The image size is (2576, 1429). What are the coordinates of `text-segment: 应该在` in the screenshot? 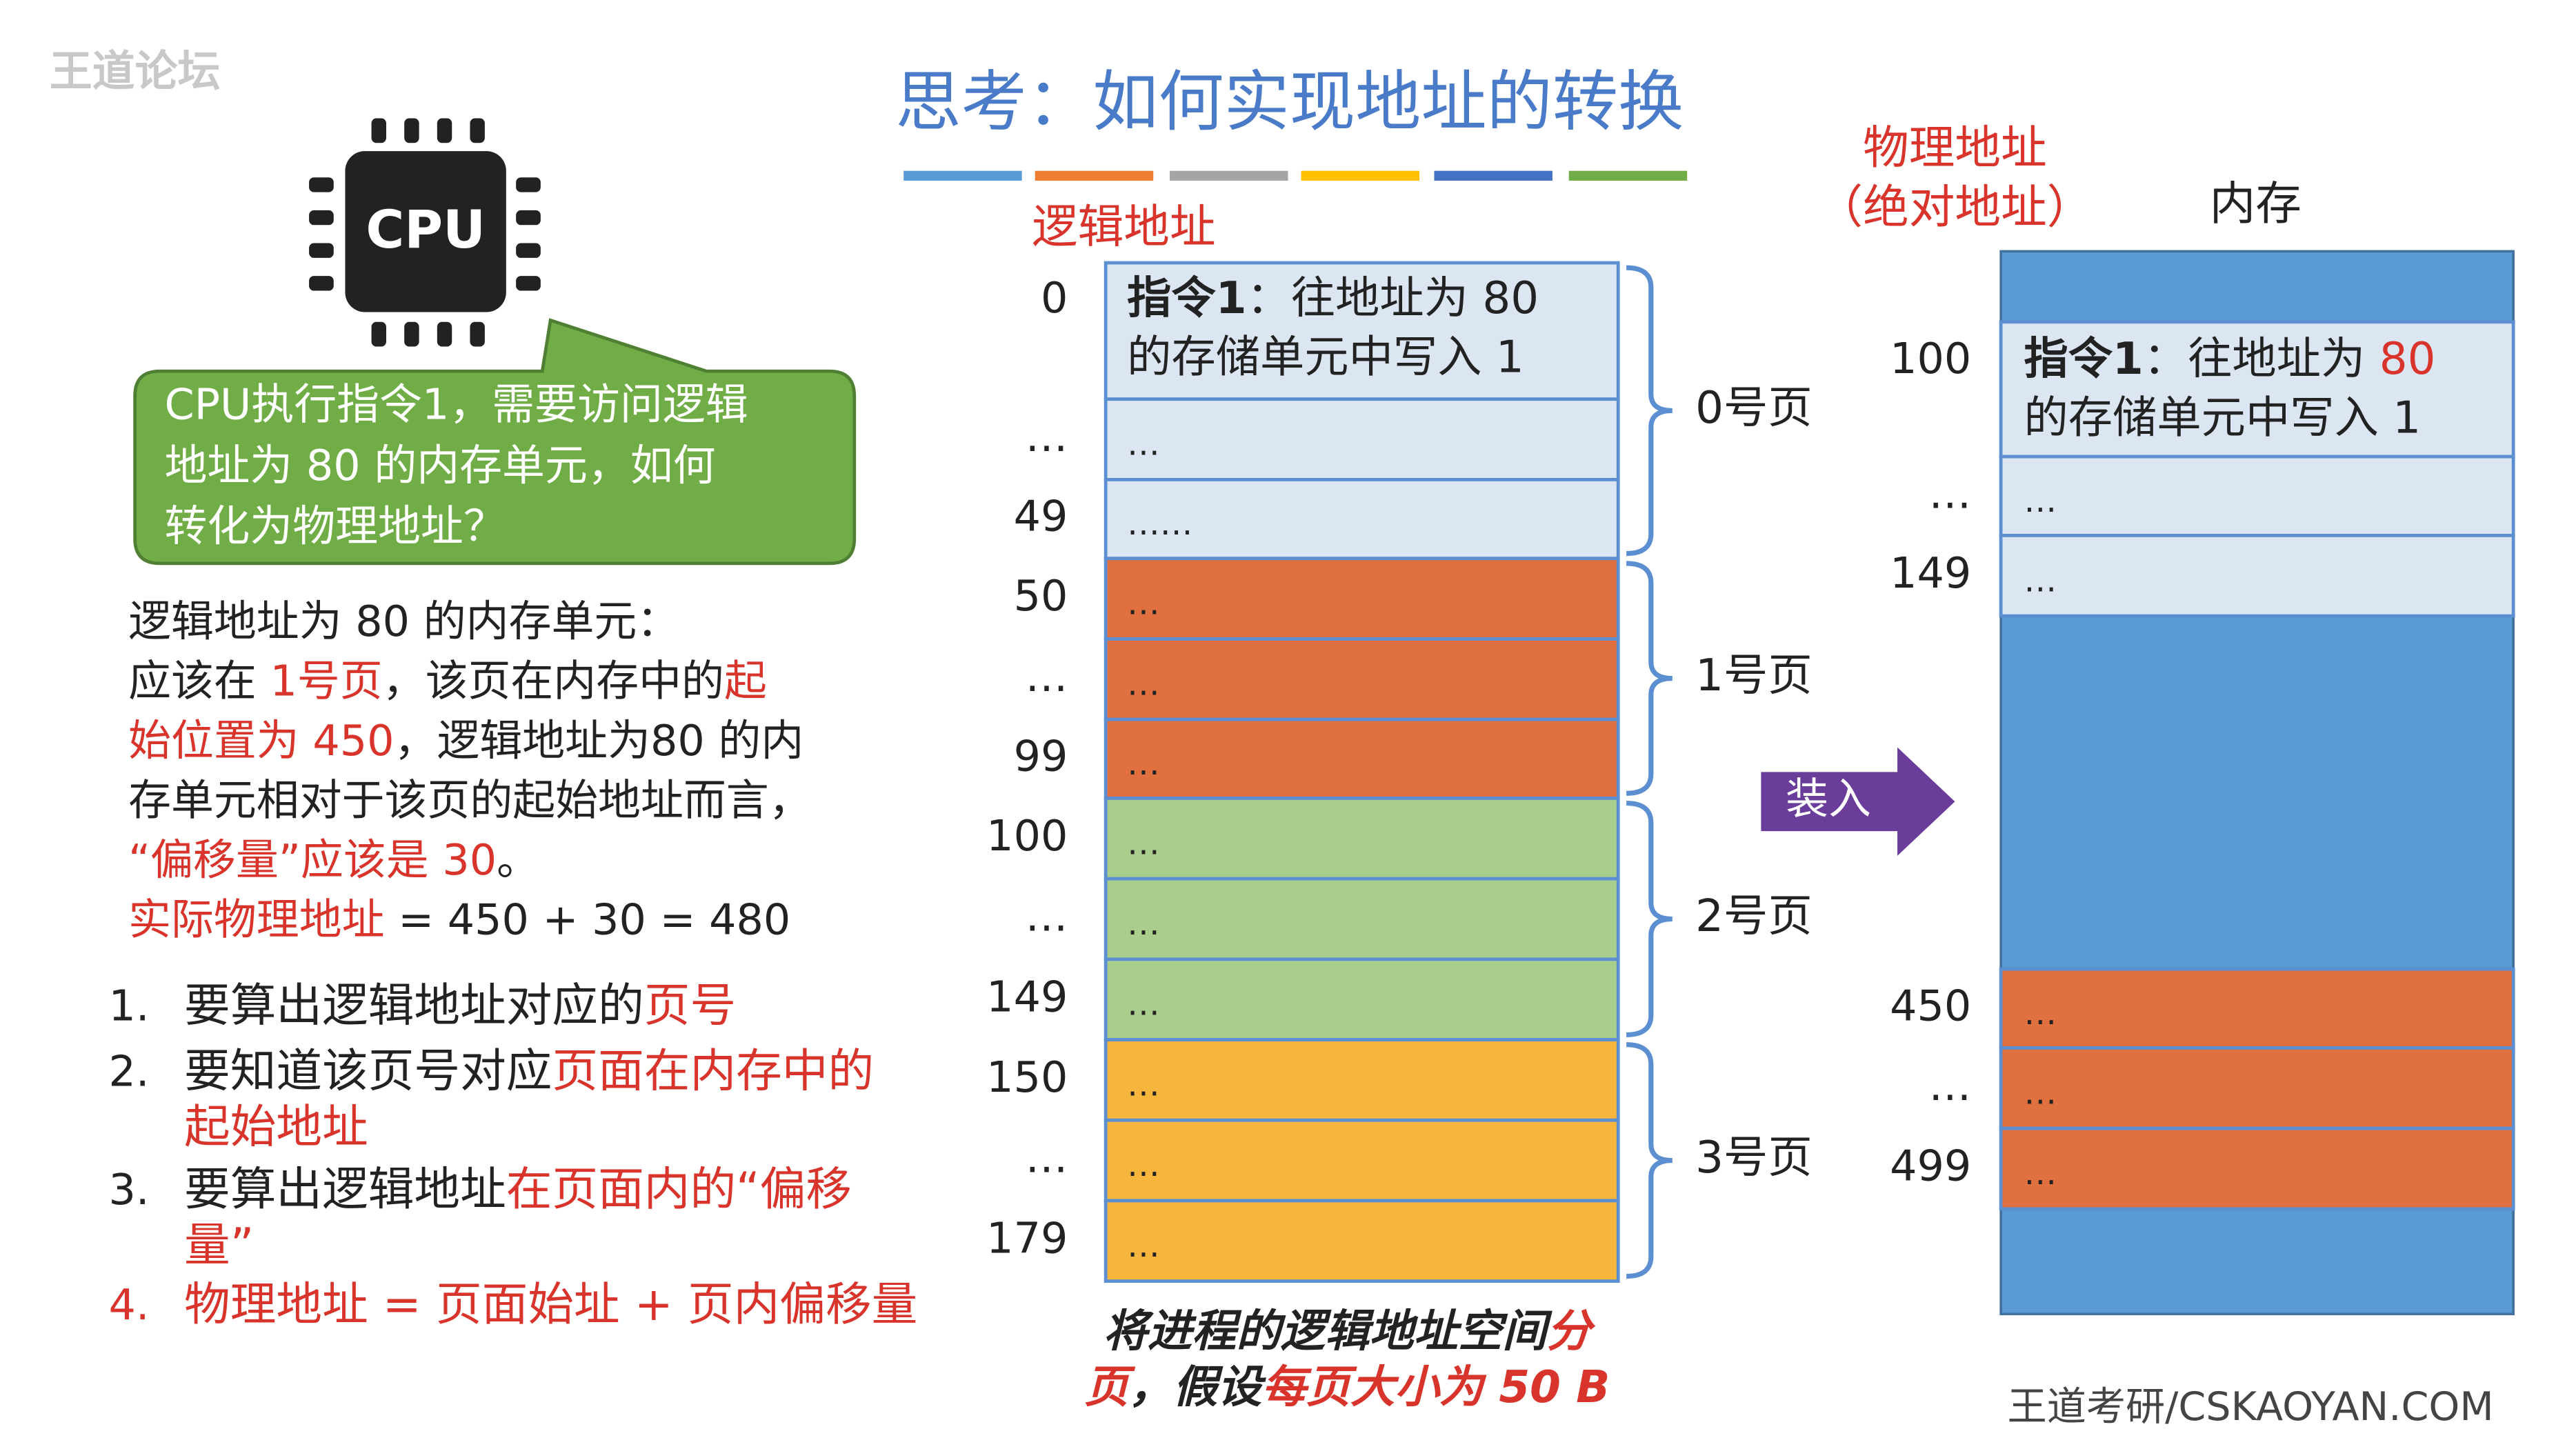 It's located at (199, 681).